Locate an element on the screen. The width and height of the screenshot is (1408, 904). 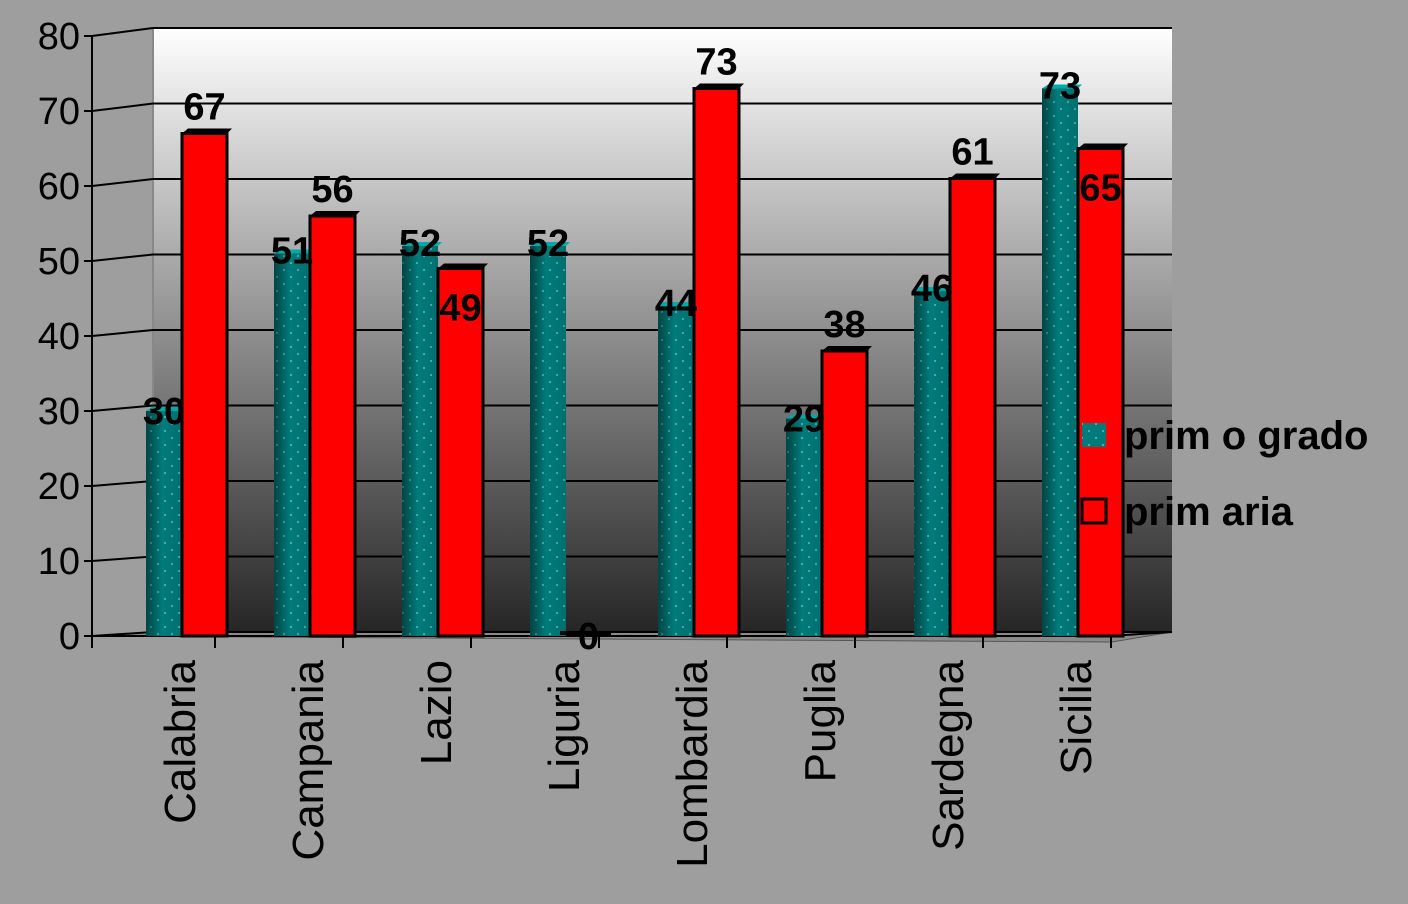
legend-swatch-prim-o-grado is located at coordinates (1094, 435).